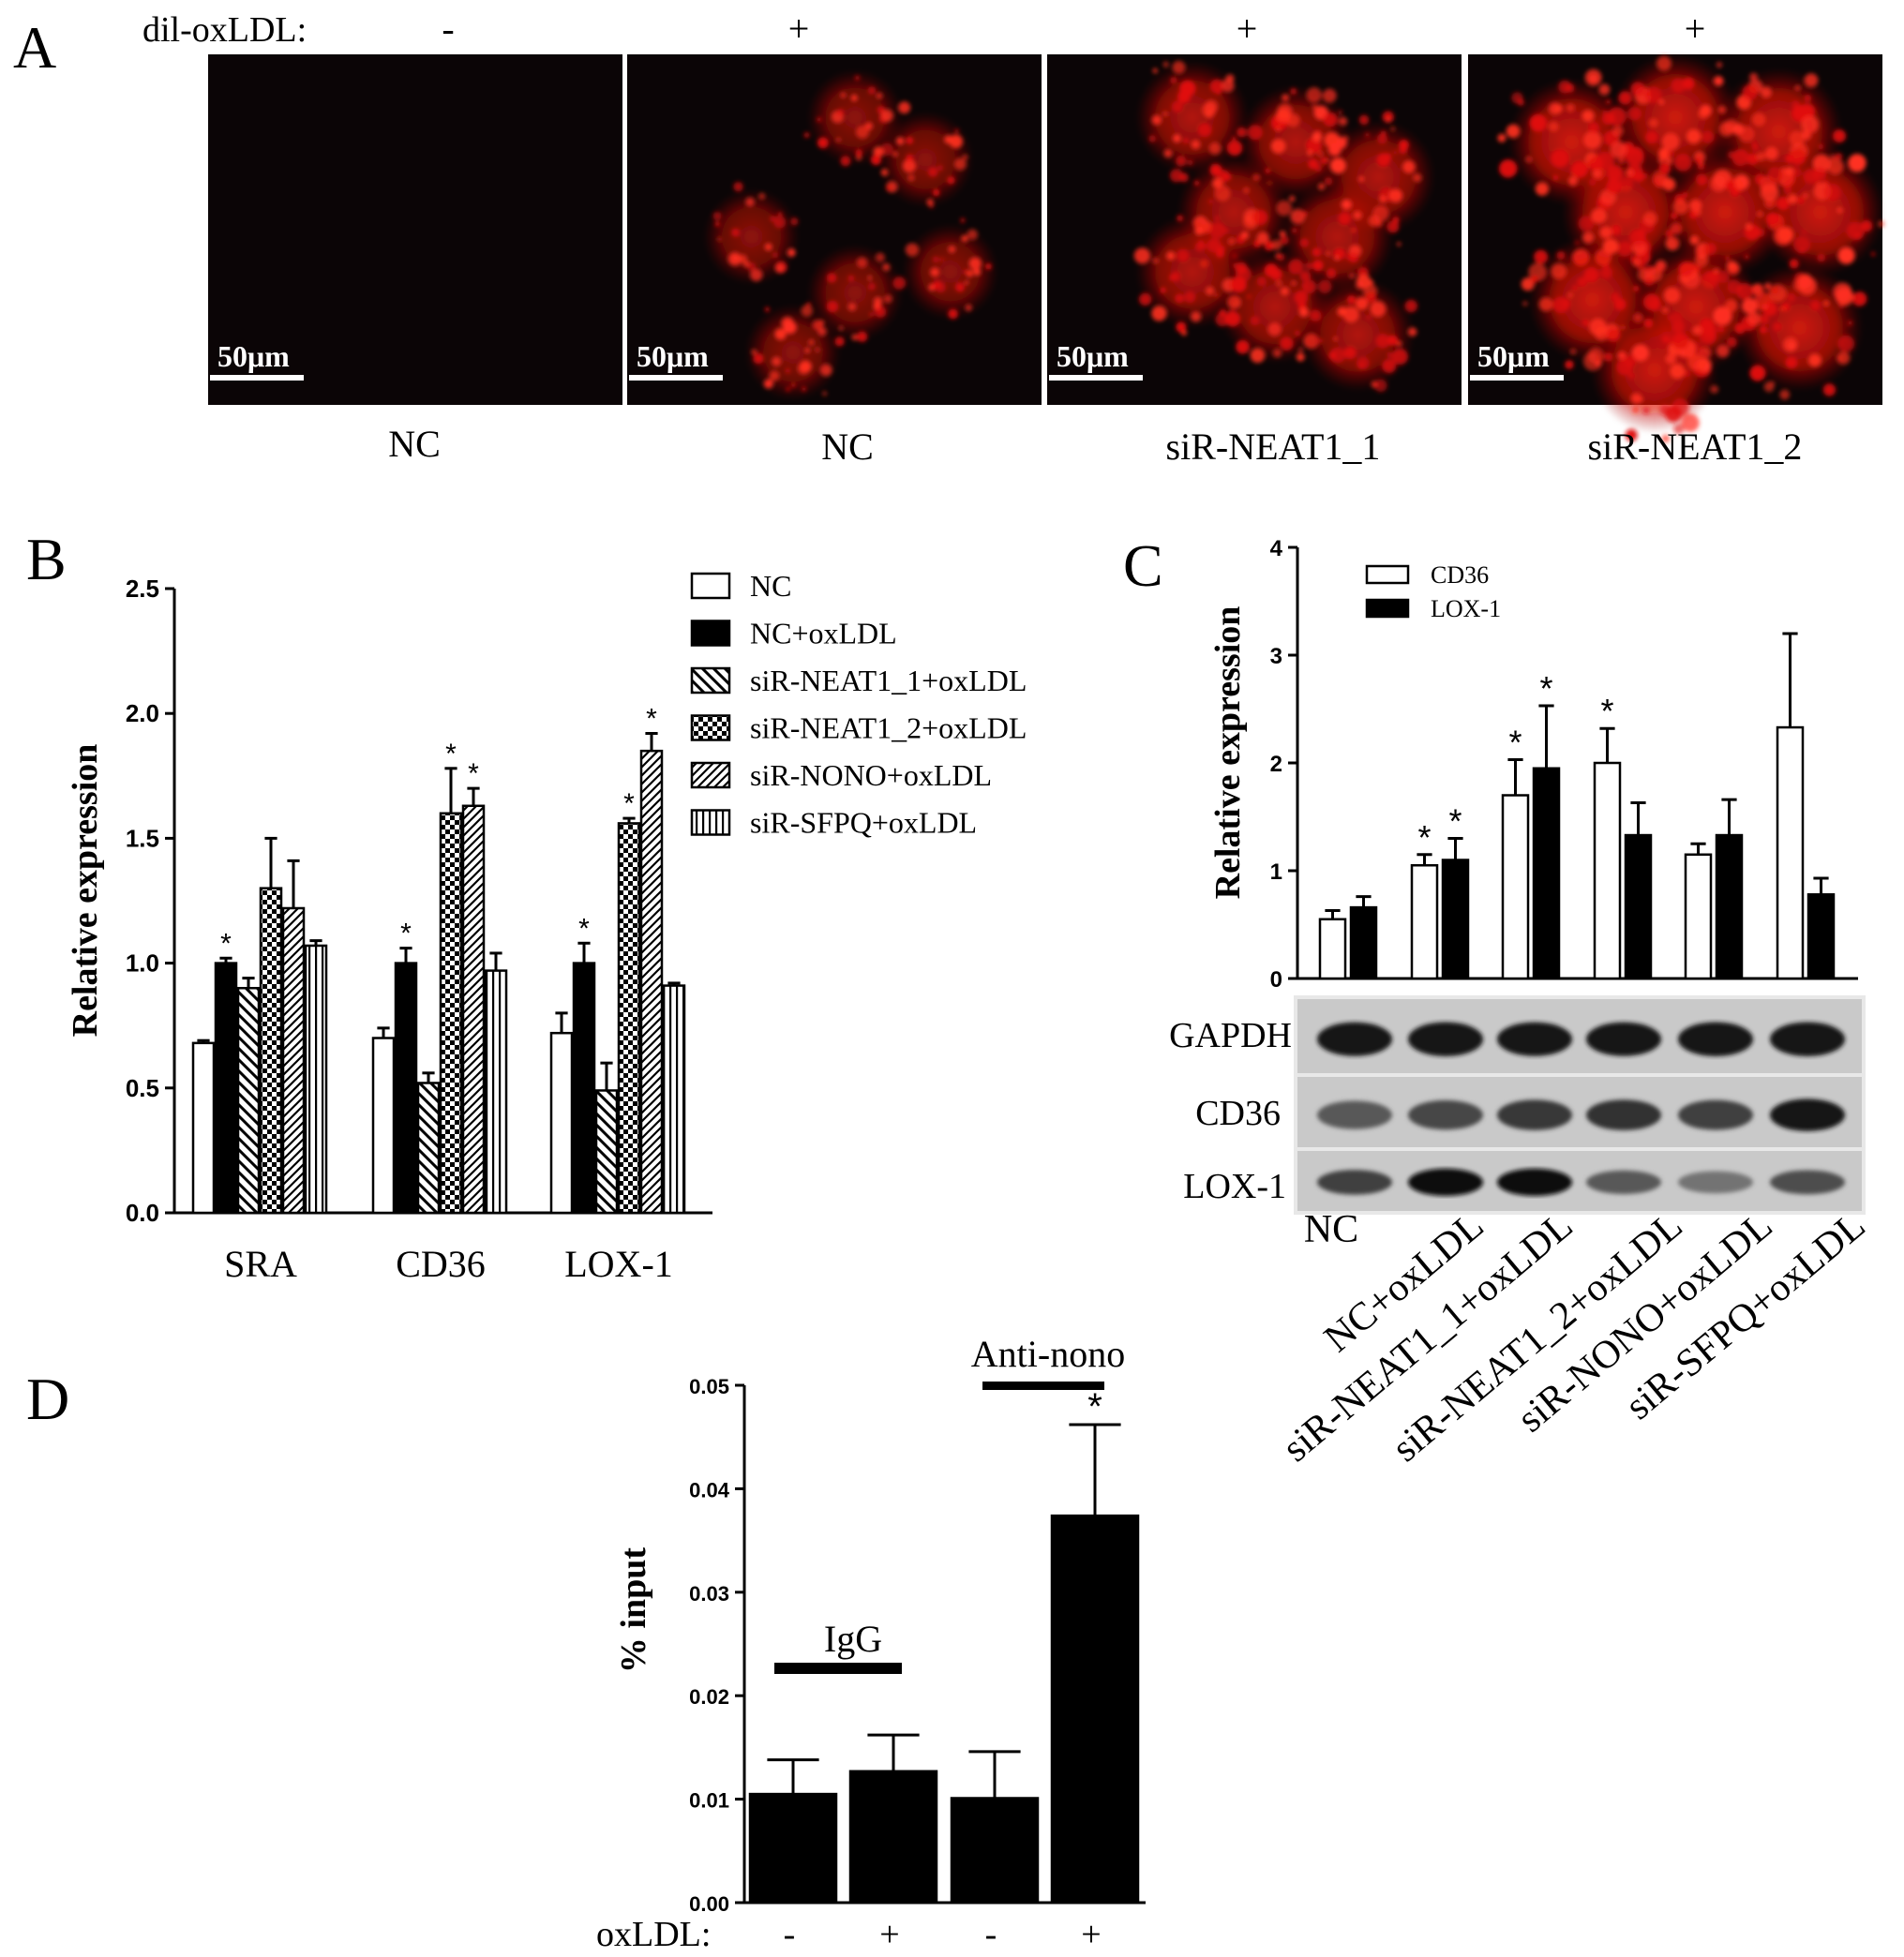  I want to click on caption-1: NC, so click(414, 444).